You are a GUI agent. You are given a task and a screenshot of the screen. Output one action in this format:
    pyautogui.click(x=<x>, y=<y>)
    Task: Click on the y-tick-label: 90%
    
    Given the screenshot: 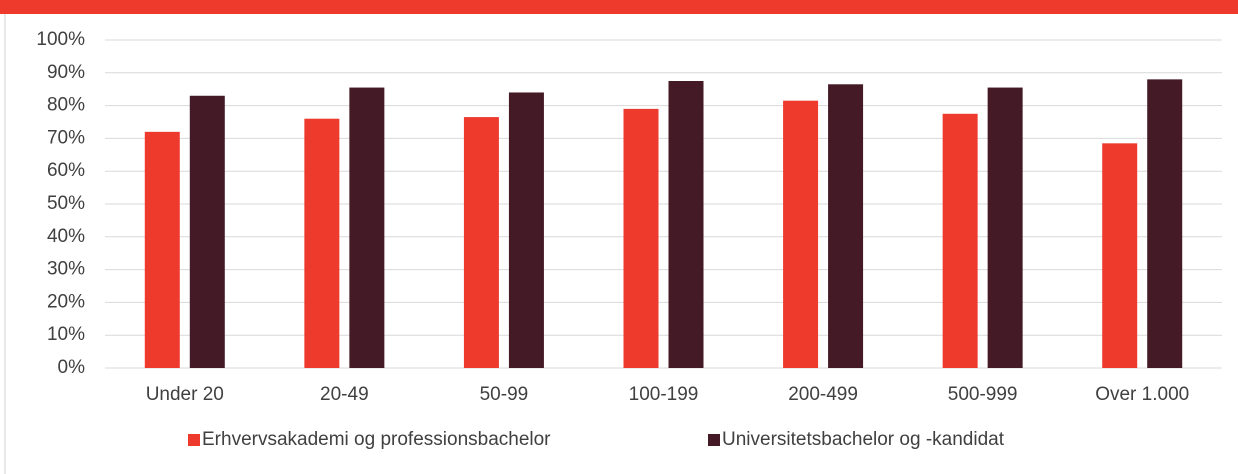 What is the action you would take?
    pyautogui.click(x=66, y=72)
    